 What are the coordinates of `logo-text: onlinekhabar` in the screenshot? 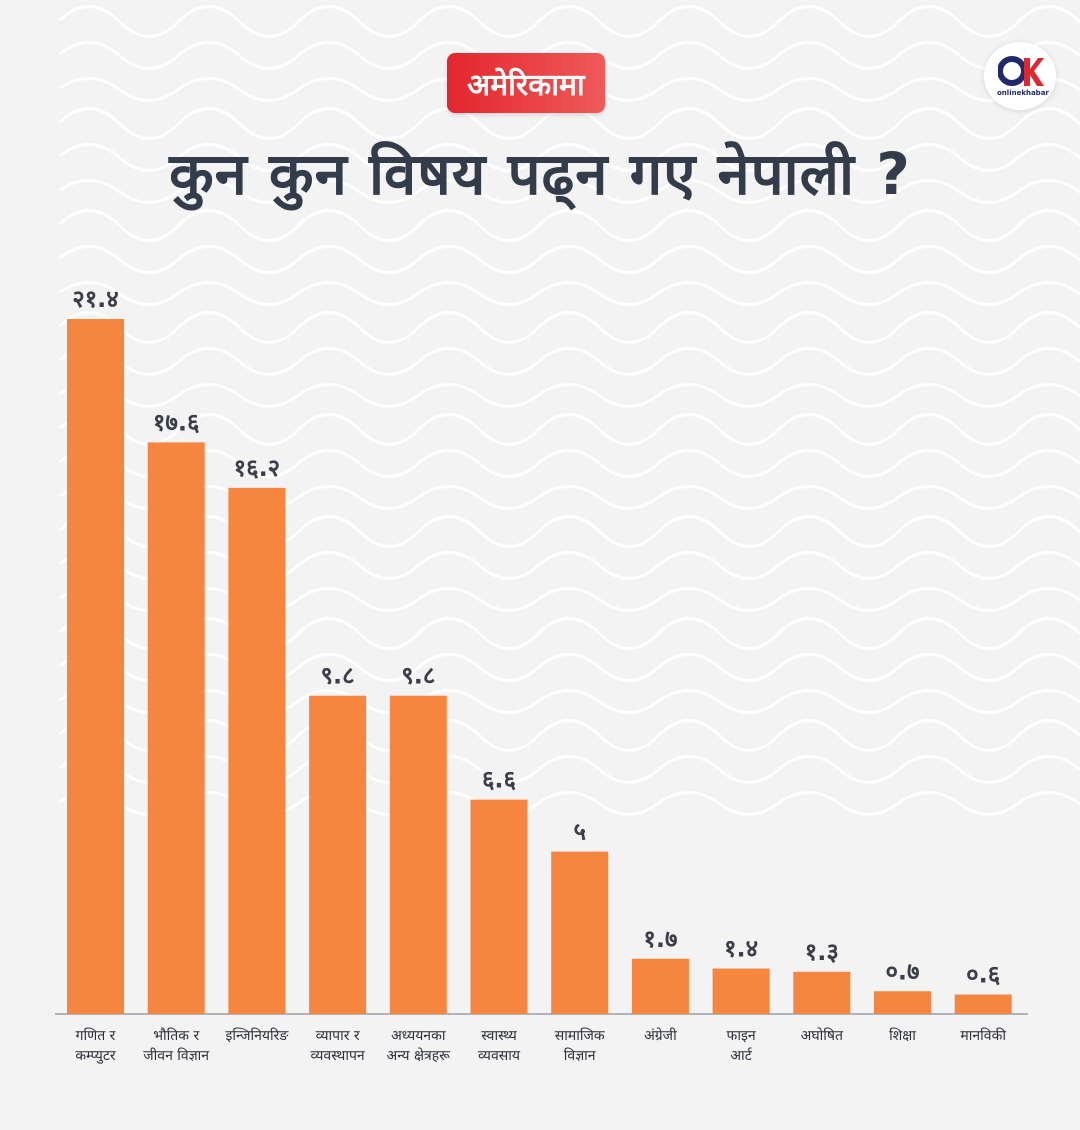 It's located at (1023, 93).